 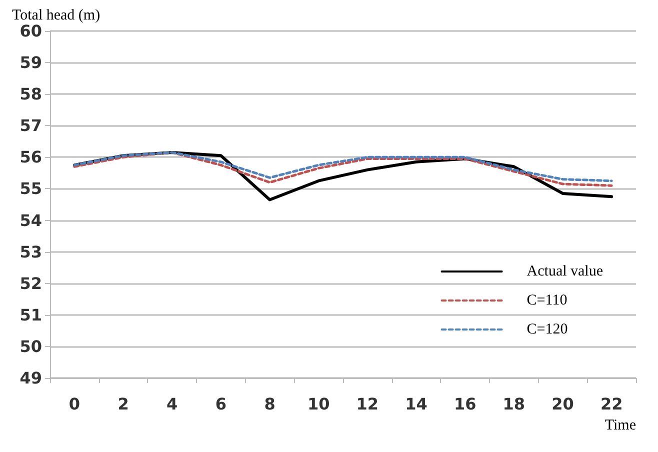 I want to click on y-tick-label: 50, so click(x=31, y=346).